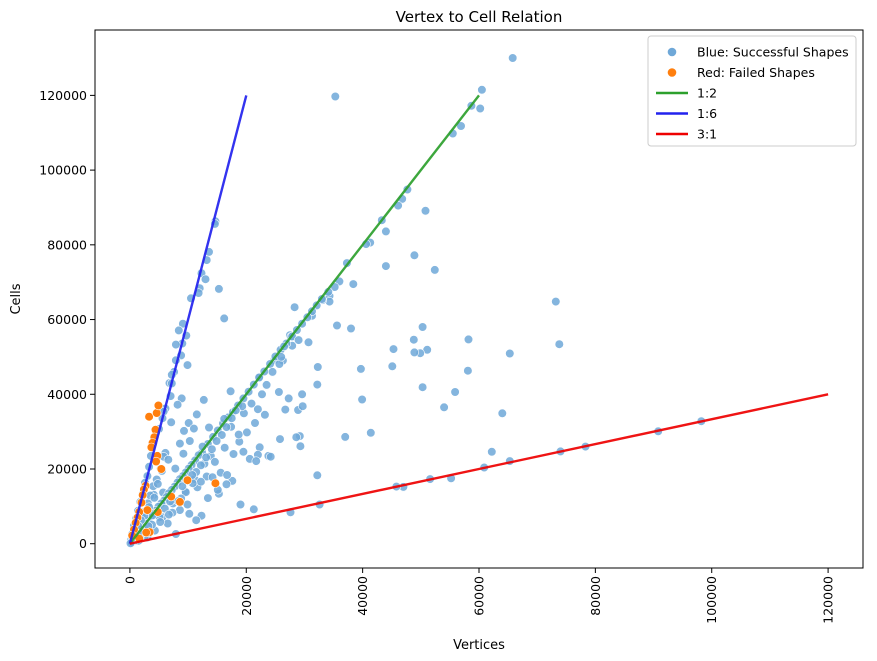 The width and height of the screenshot is (877, 661). I want to click on legend-label: 1:6, so click(707, 113).